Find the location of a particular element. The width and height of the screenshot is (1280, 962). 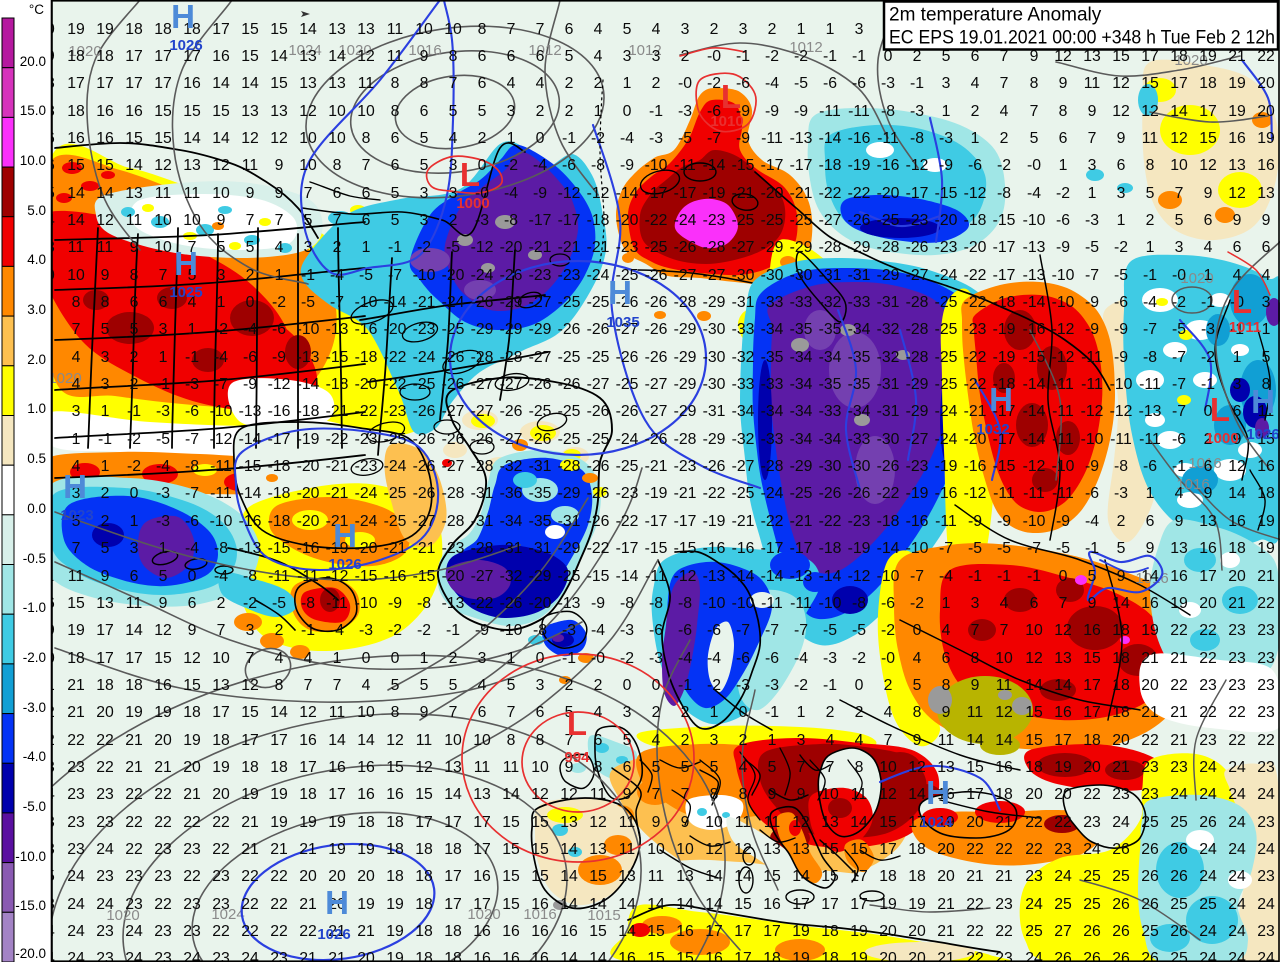

svg-text: 25 is located at coordinates (1179, 956).